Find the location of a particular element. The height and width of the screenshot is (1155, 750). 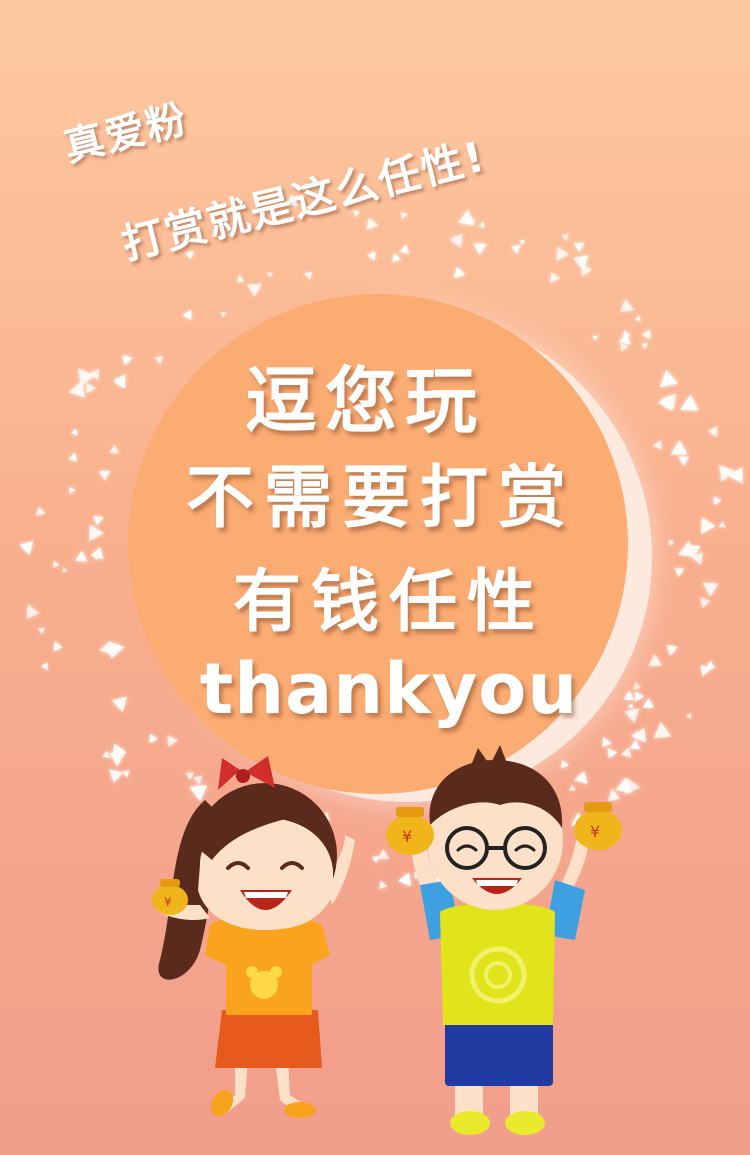

boy-illustration: ¥ ¥ is located at coordinates (504, 940).